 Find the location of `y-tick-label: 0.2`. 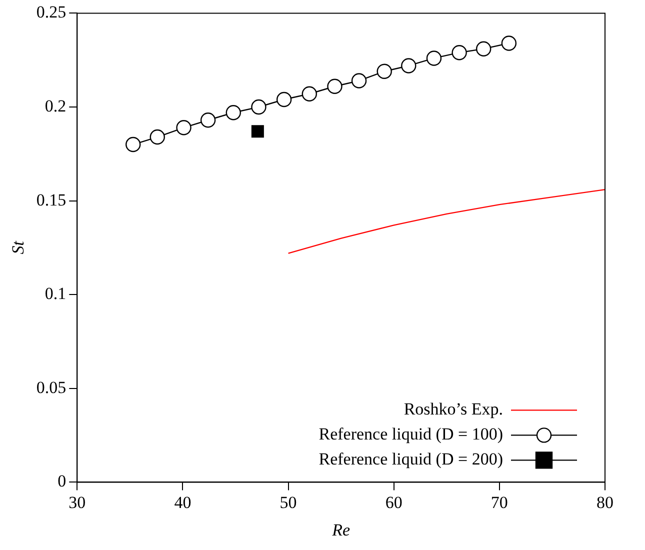

y-tick-label: 0.2 is located at coordinates (55, 106).